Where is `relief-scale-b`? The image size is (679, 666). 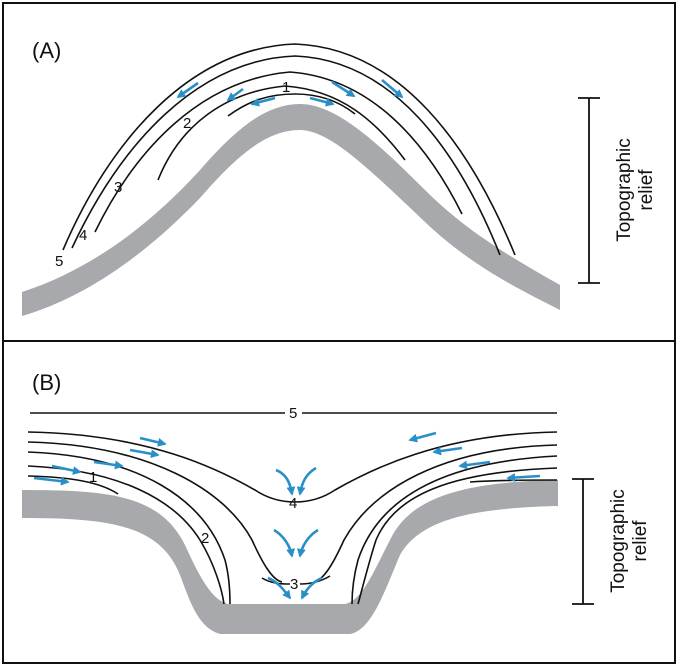 relief-scale-b is located at coordinates (583, 541).